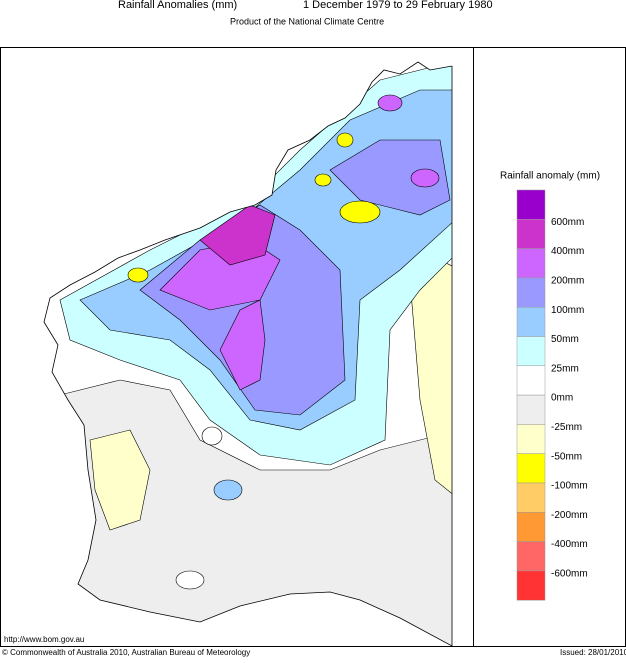 Image resolution: width=626 pixels, height=663 pixels. Describe the element at coordinates (593, 652) in the screenshot. I see `issued: Issued: 28/01/2010` at that location.